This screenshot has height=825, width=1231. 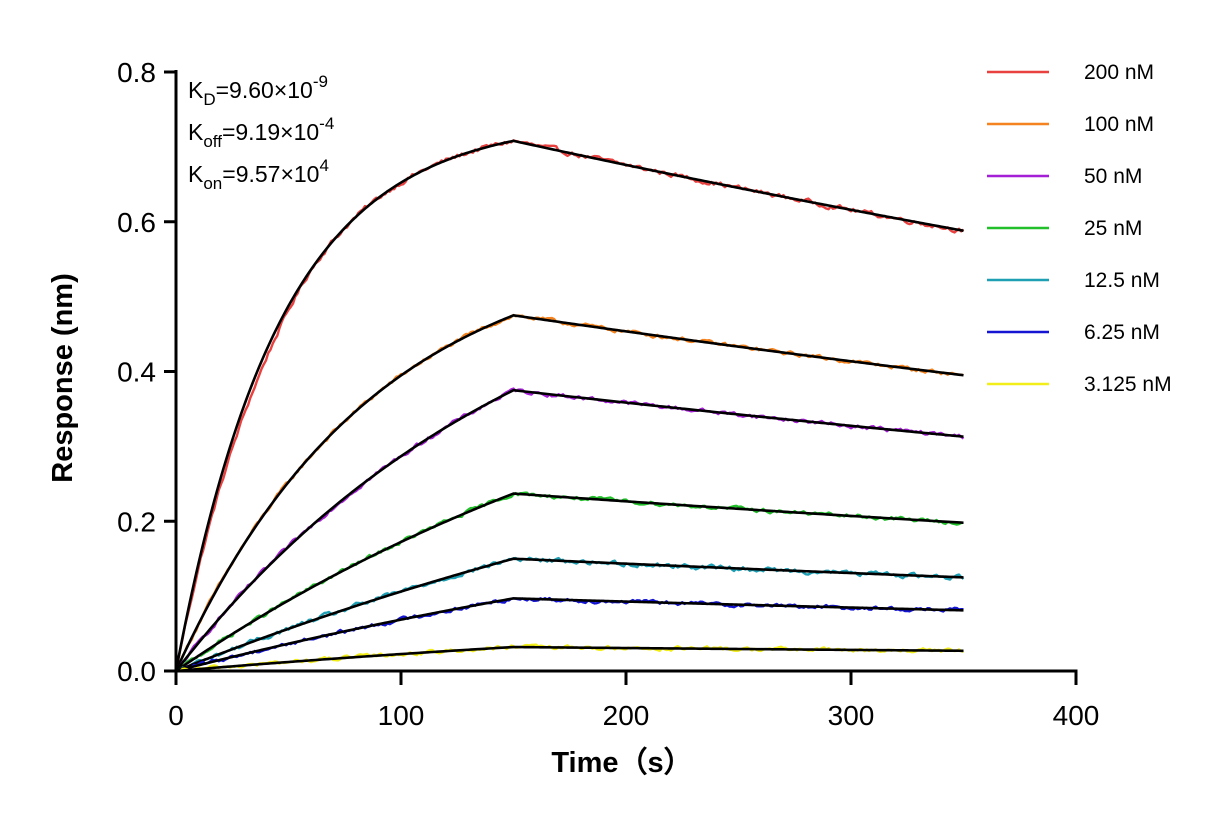 I want to click on y-tick-label: 0.6, so click(x=136, y=222).